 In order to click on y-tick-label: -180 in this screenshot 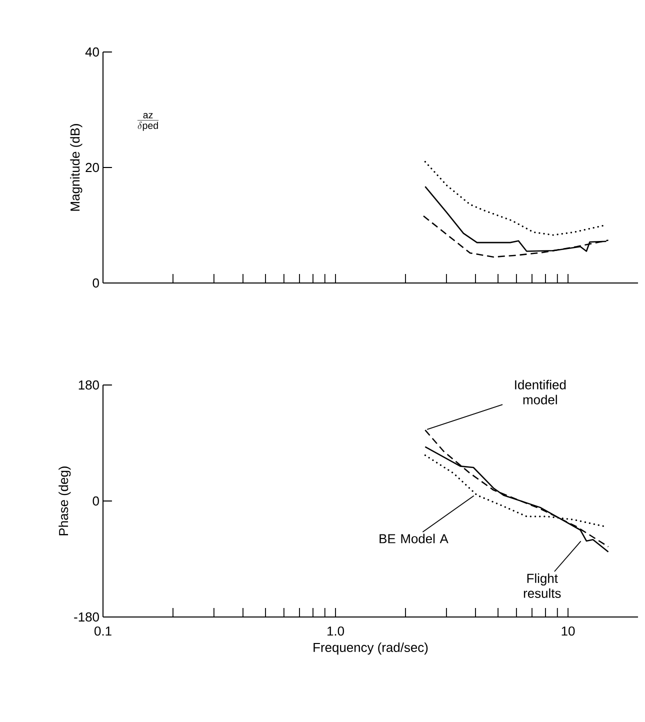, I will do `click(86, 617)`.